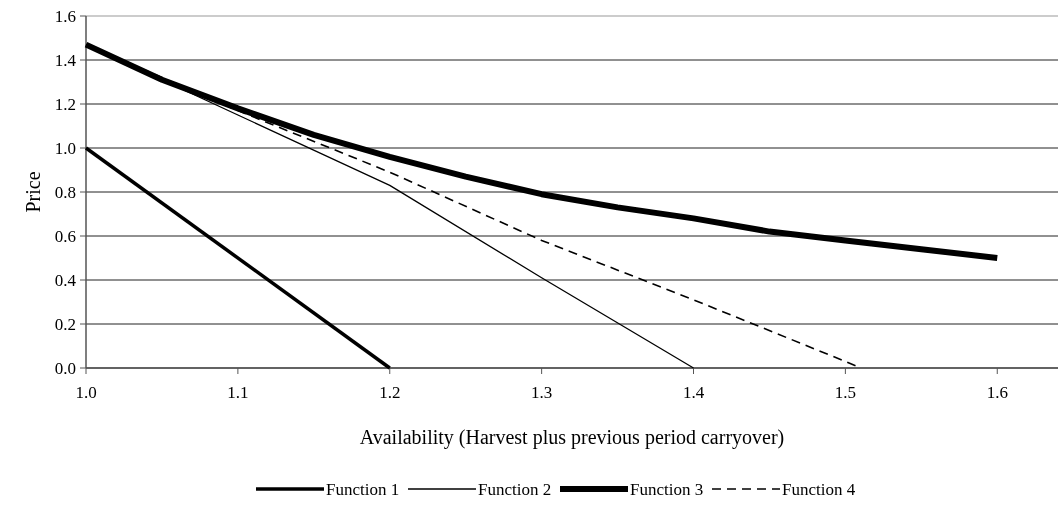 The width and height of the screenshot is (1060, 519). I want to click on y-tick-label: 1.0, so click(65, 148).